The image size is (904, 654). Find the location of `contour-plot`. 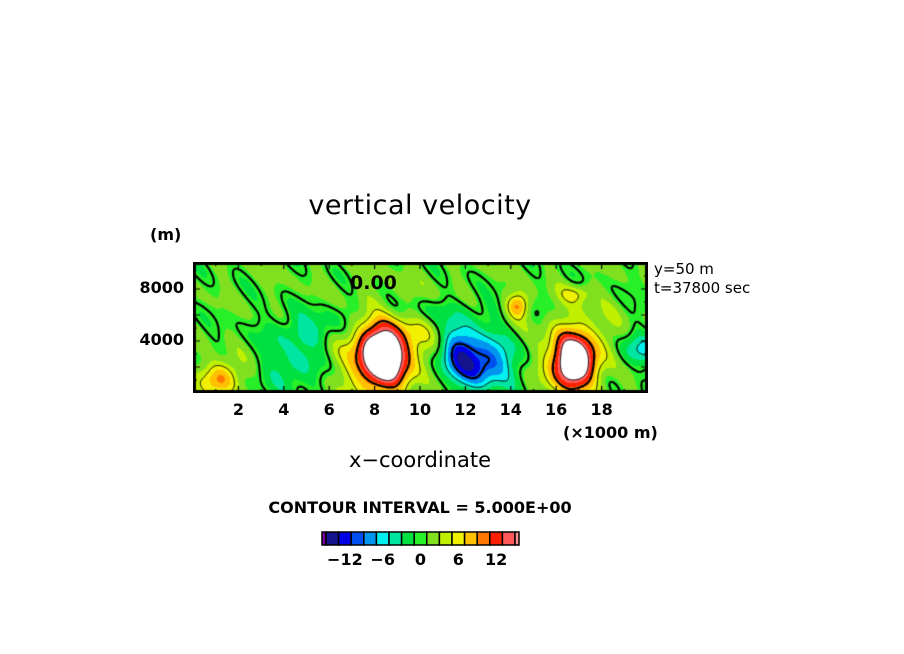

contour-plot is located at coordinates (420, 327).